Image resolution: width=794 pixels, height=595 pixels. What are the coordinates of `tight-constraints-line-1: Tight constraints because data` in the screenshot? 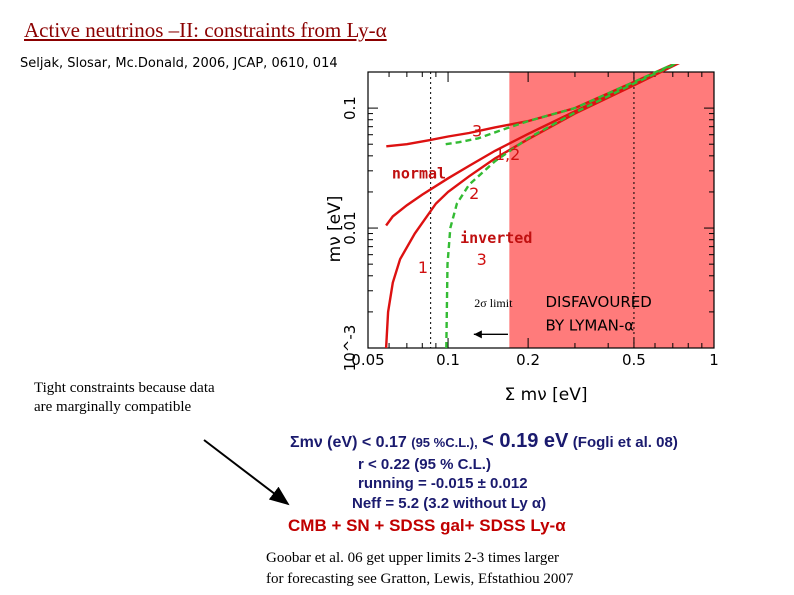 It's located at (124, 388).